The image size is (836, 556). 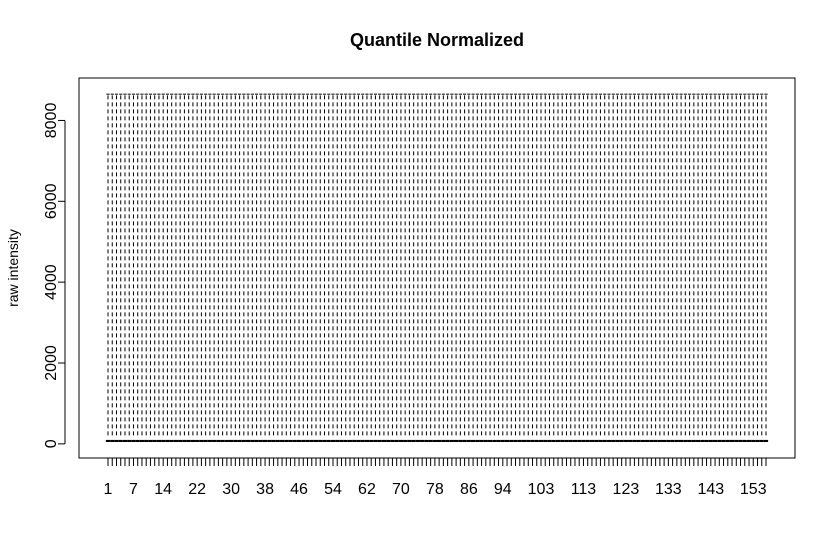 I want to click on x-tick-label: 14, so click(x=163, y=489).